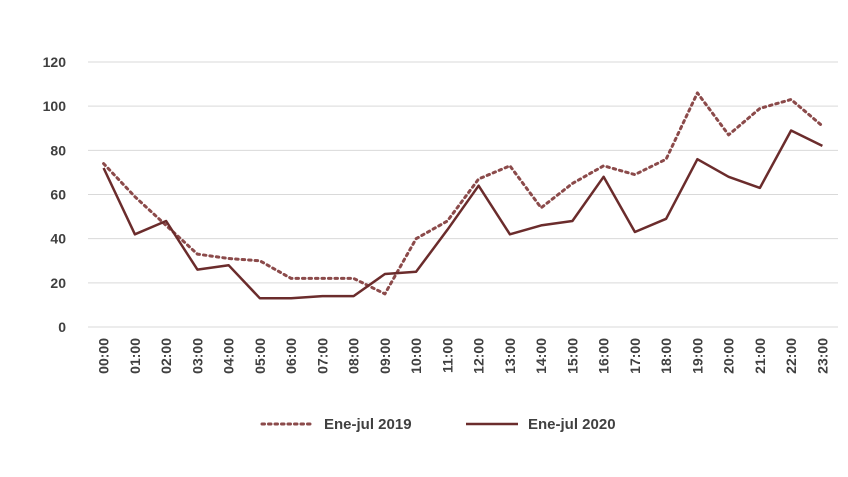 Image resolution: width=848 pixels, height=477 pixels. Describe the element at coordinates (58, 283) in the screenshot. I see `y-tick-label-20: 20` at that location.